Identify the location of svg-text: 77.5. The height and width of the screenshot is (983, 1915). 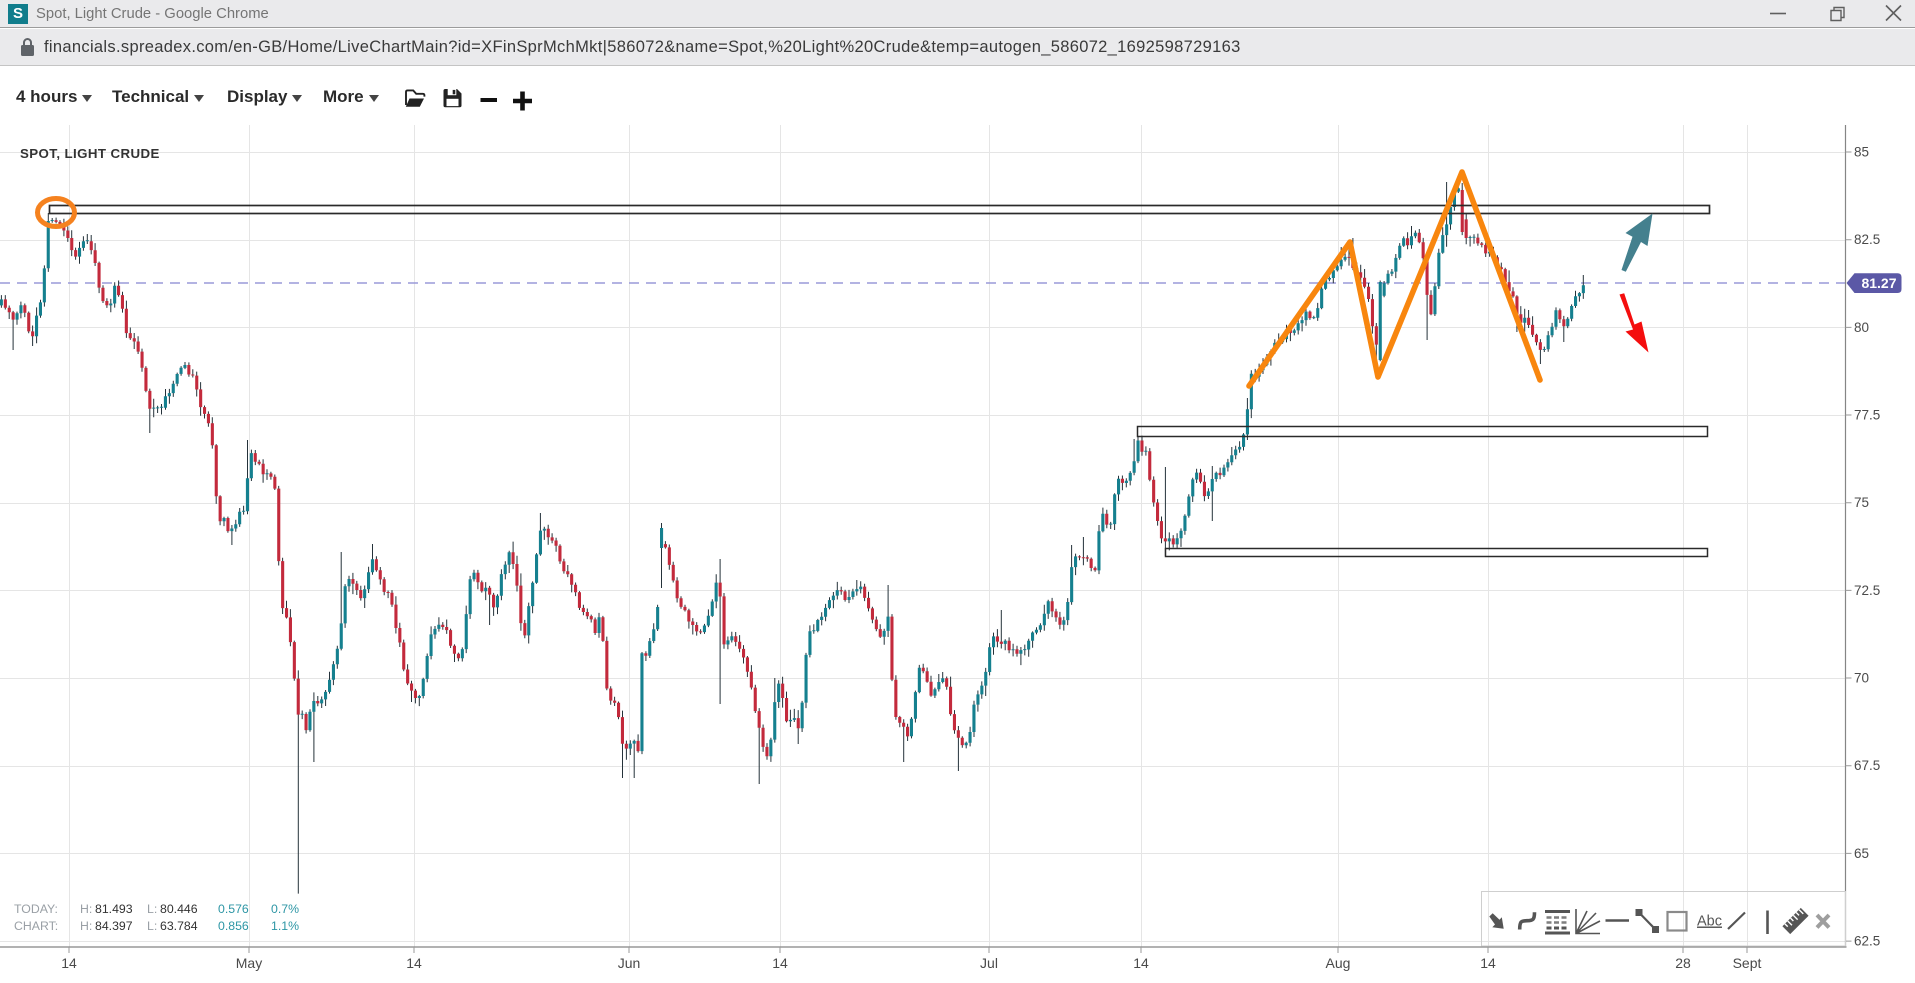
(1867, 415).